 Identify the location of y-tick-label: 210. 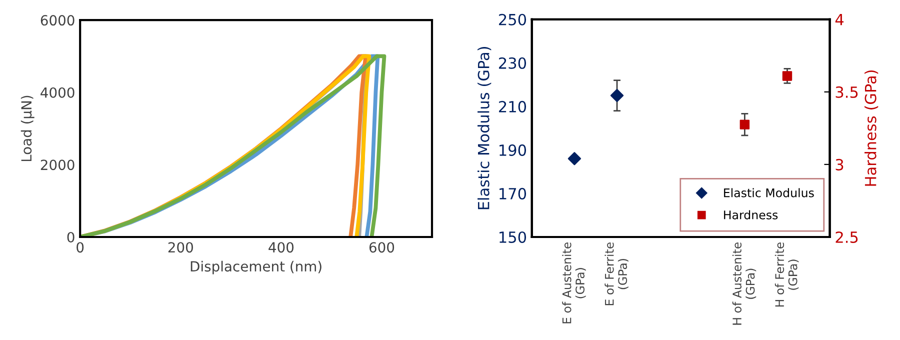
(512, 106).